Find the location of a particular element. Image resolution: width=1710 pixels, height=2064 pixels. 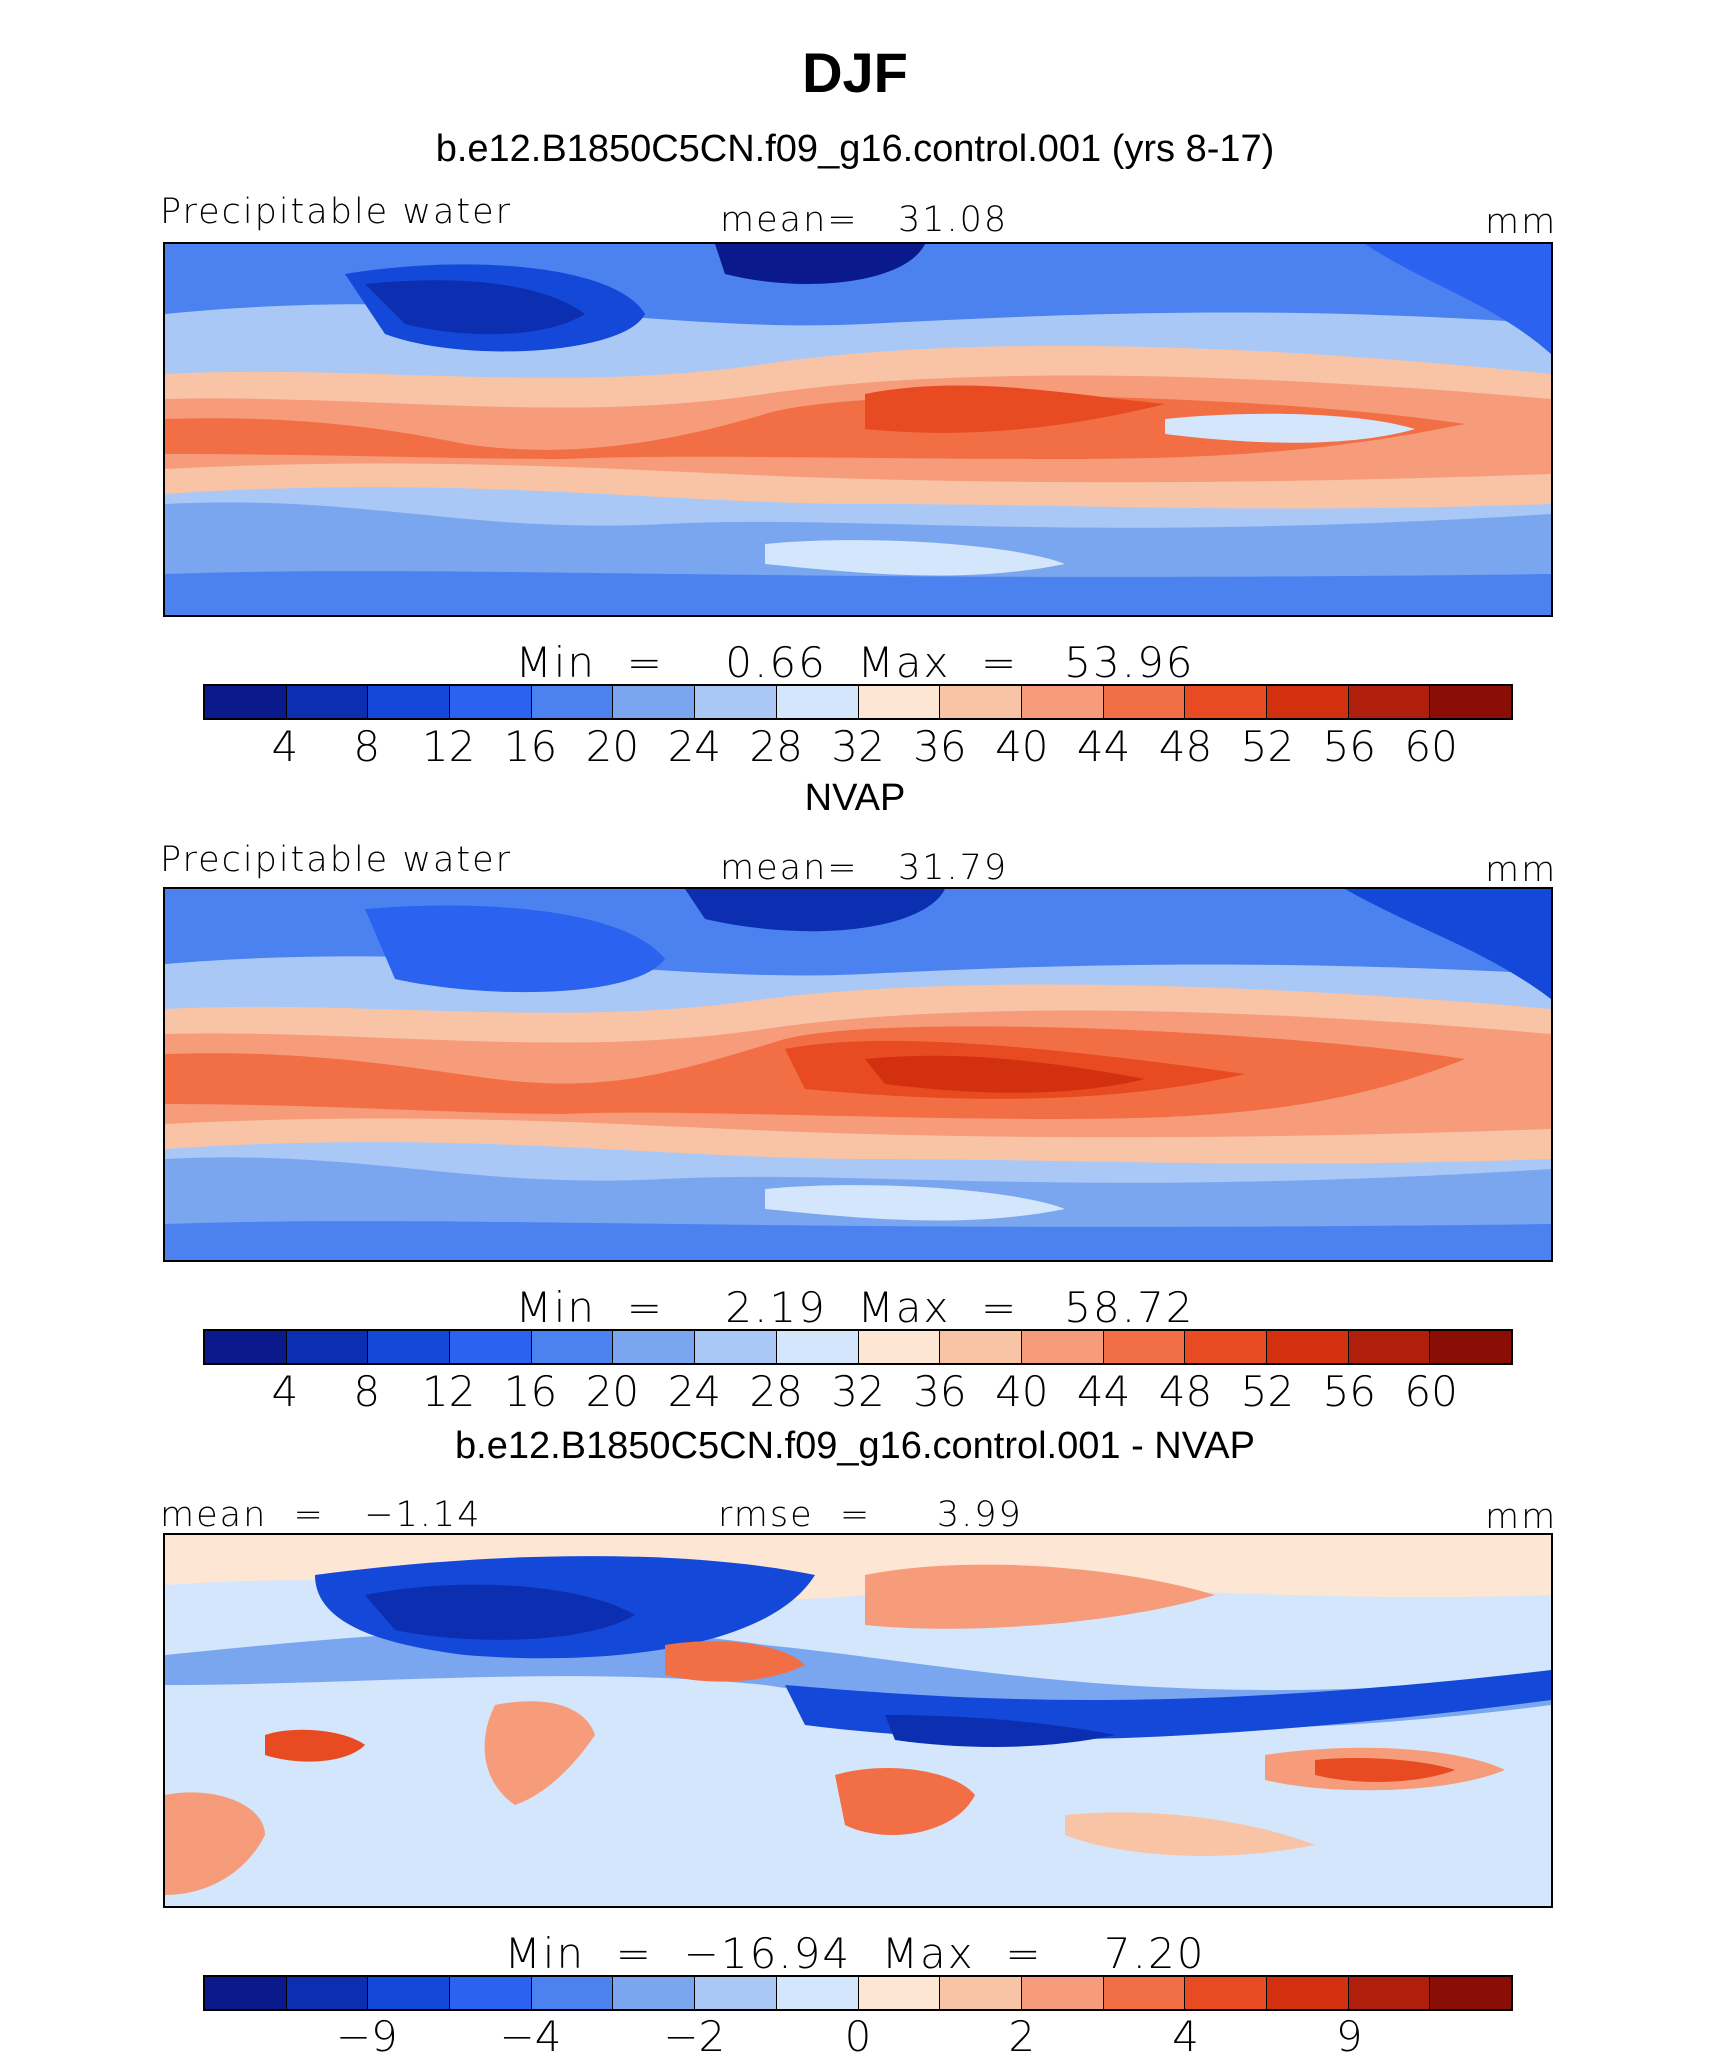

panel-1-map-field is located at coordinates (858, 429).